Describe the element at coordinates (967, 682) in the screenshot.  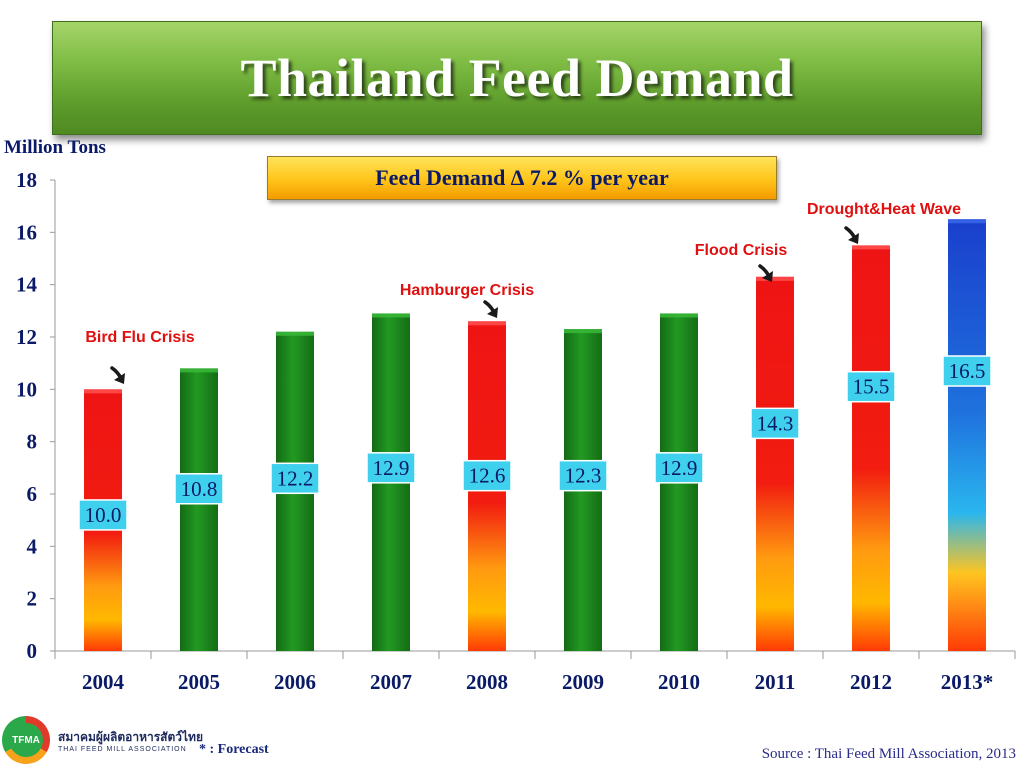
I see `x-tick-label: 2013*` at that location.